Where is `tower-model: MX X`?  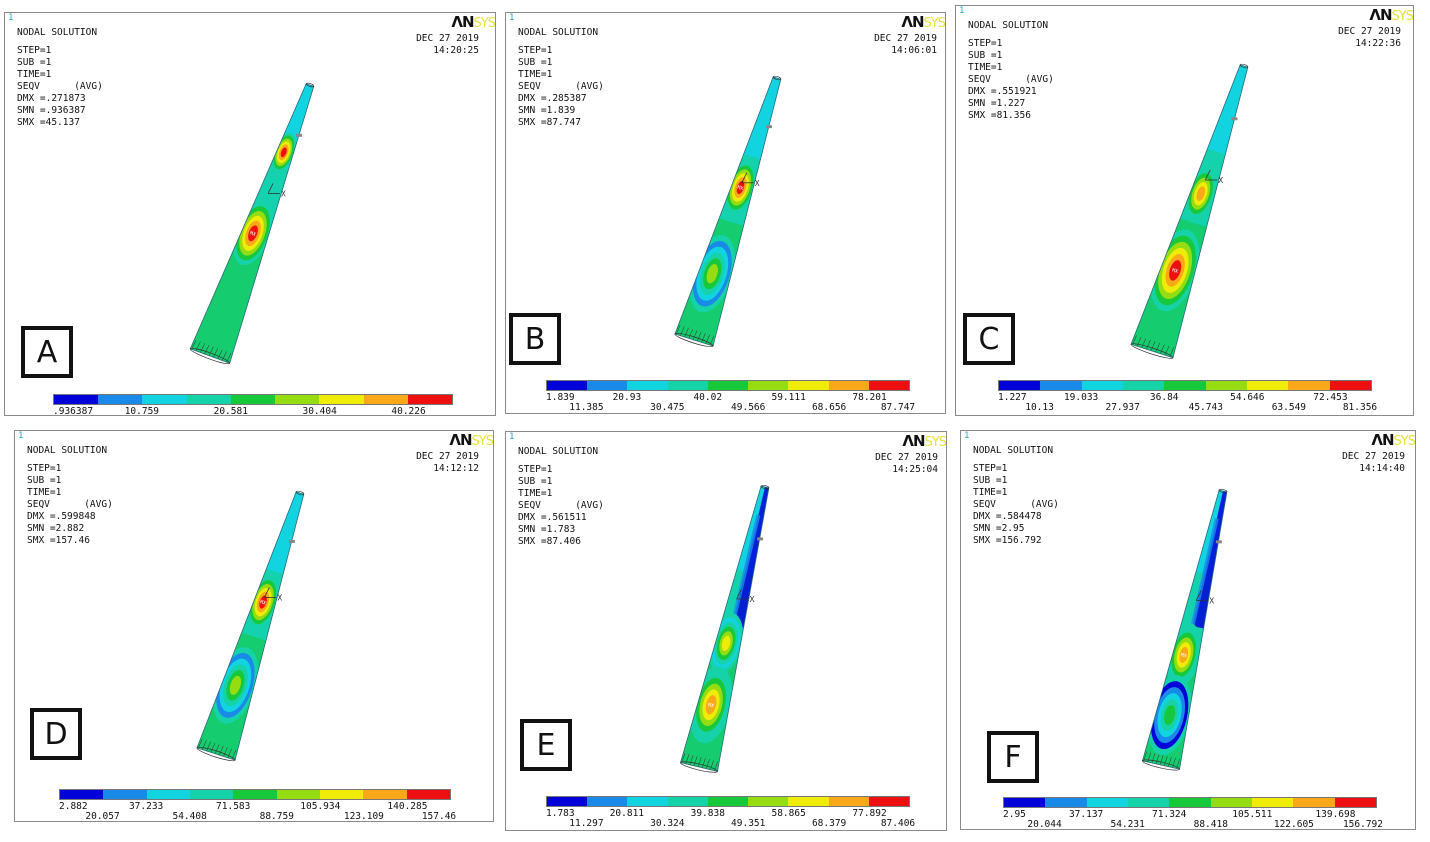
tower-model: MX X is located at coordinates (735, 209).